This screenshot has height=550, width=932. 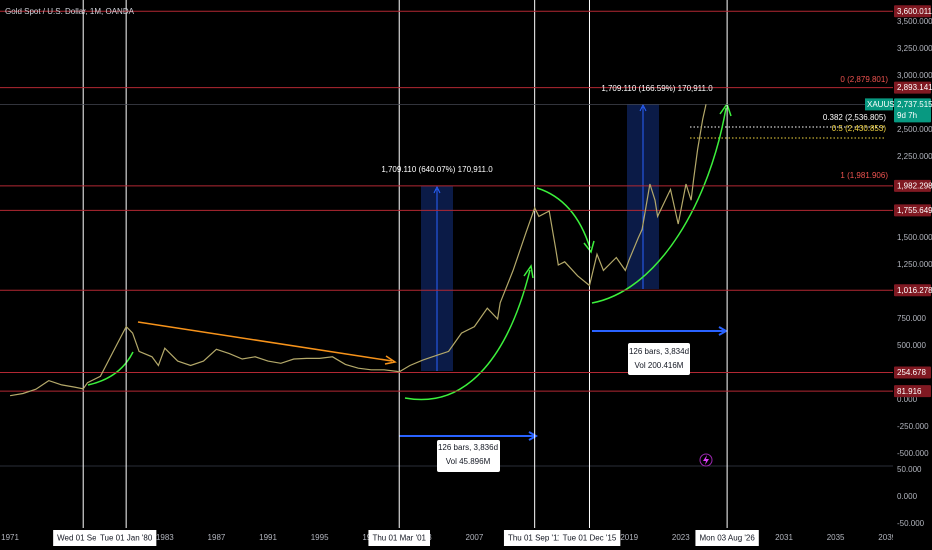 What do you see at coordinates (864, 175) in the screenshot?
I see `fib-label: 1 (1,981.906)` at bounding box center [864, 175].